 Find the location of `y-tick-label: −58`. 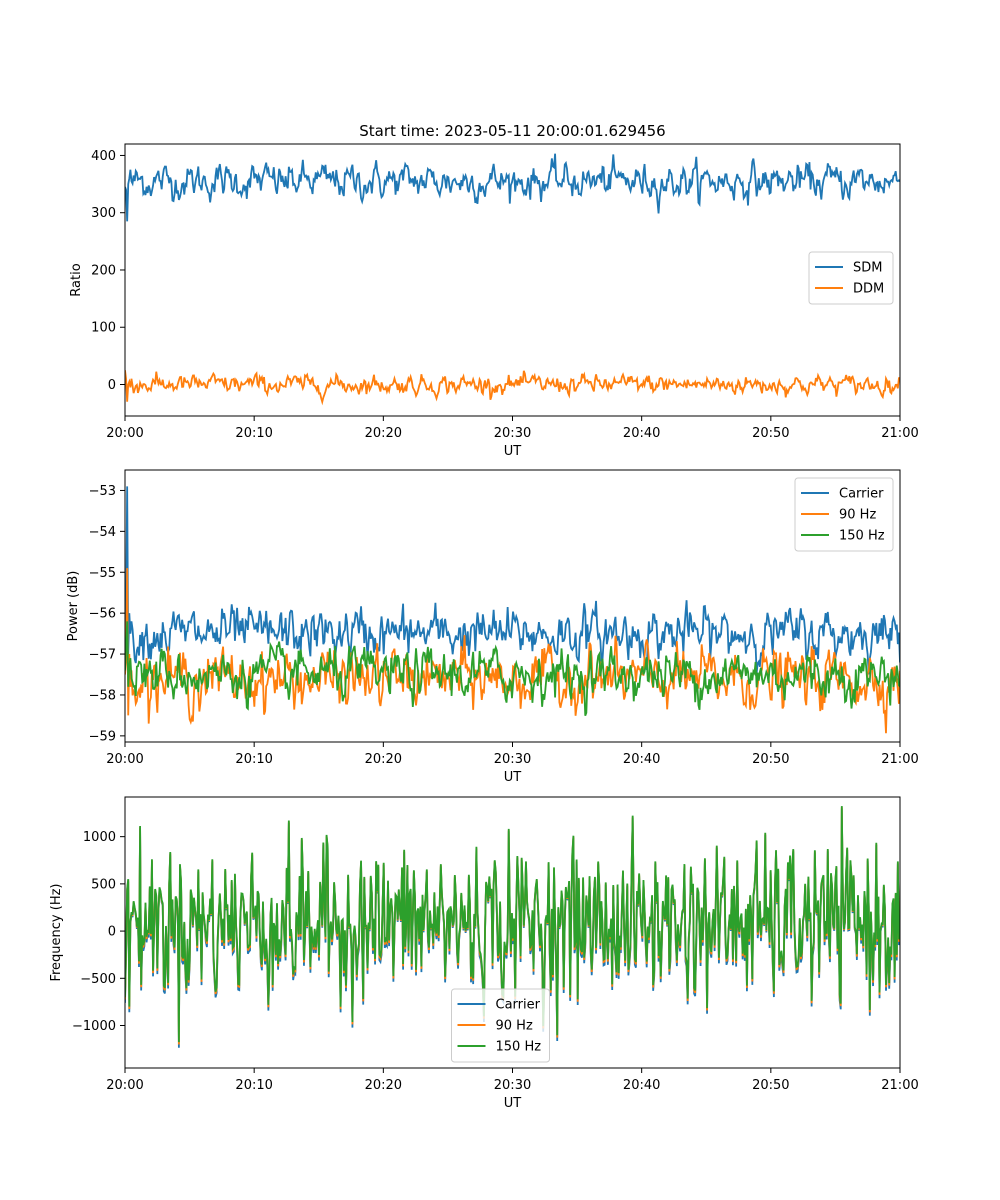

y-tick-label: −58 is located at coordinates (102, 695).